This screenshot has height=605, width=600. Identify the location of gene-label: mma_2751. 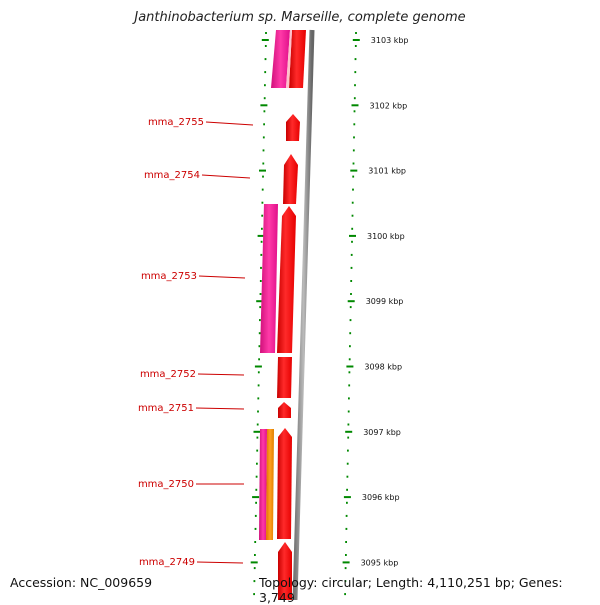
(166, 408).